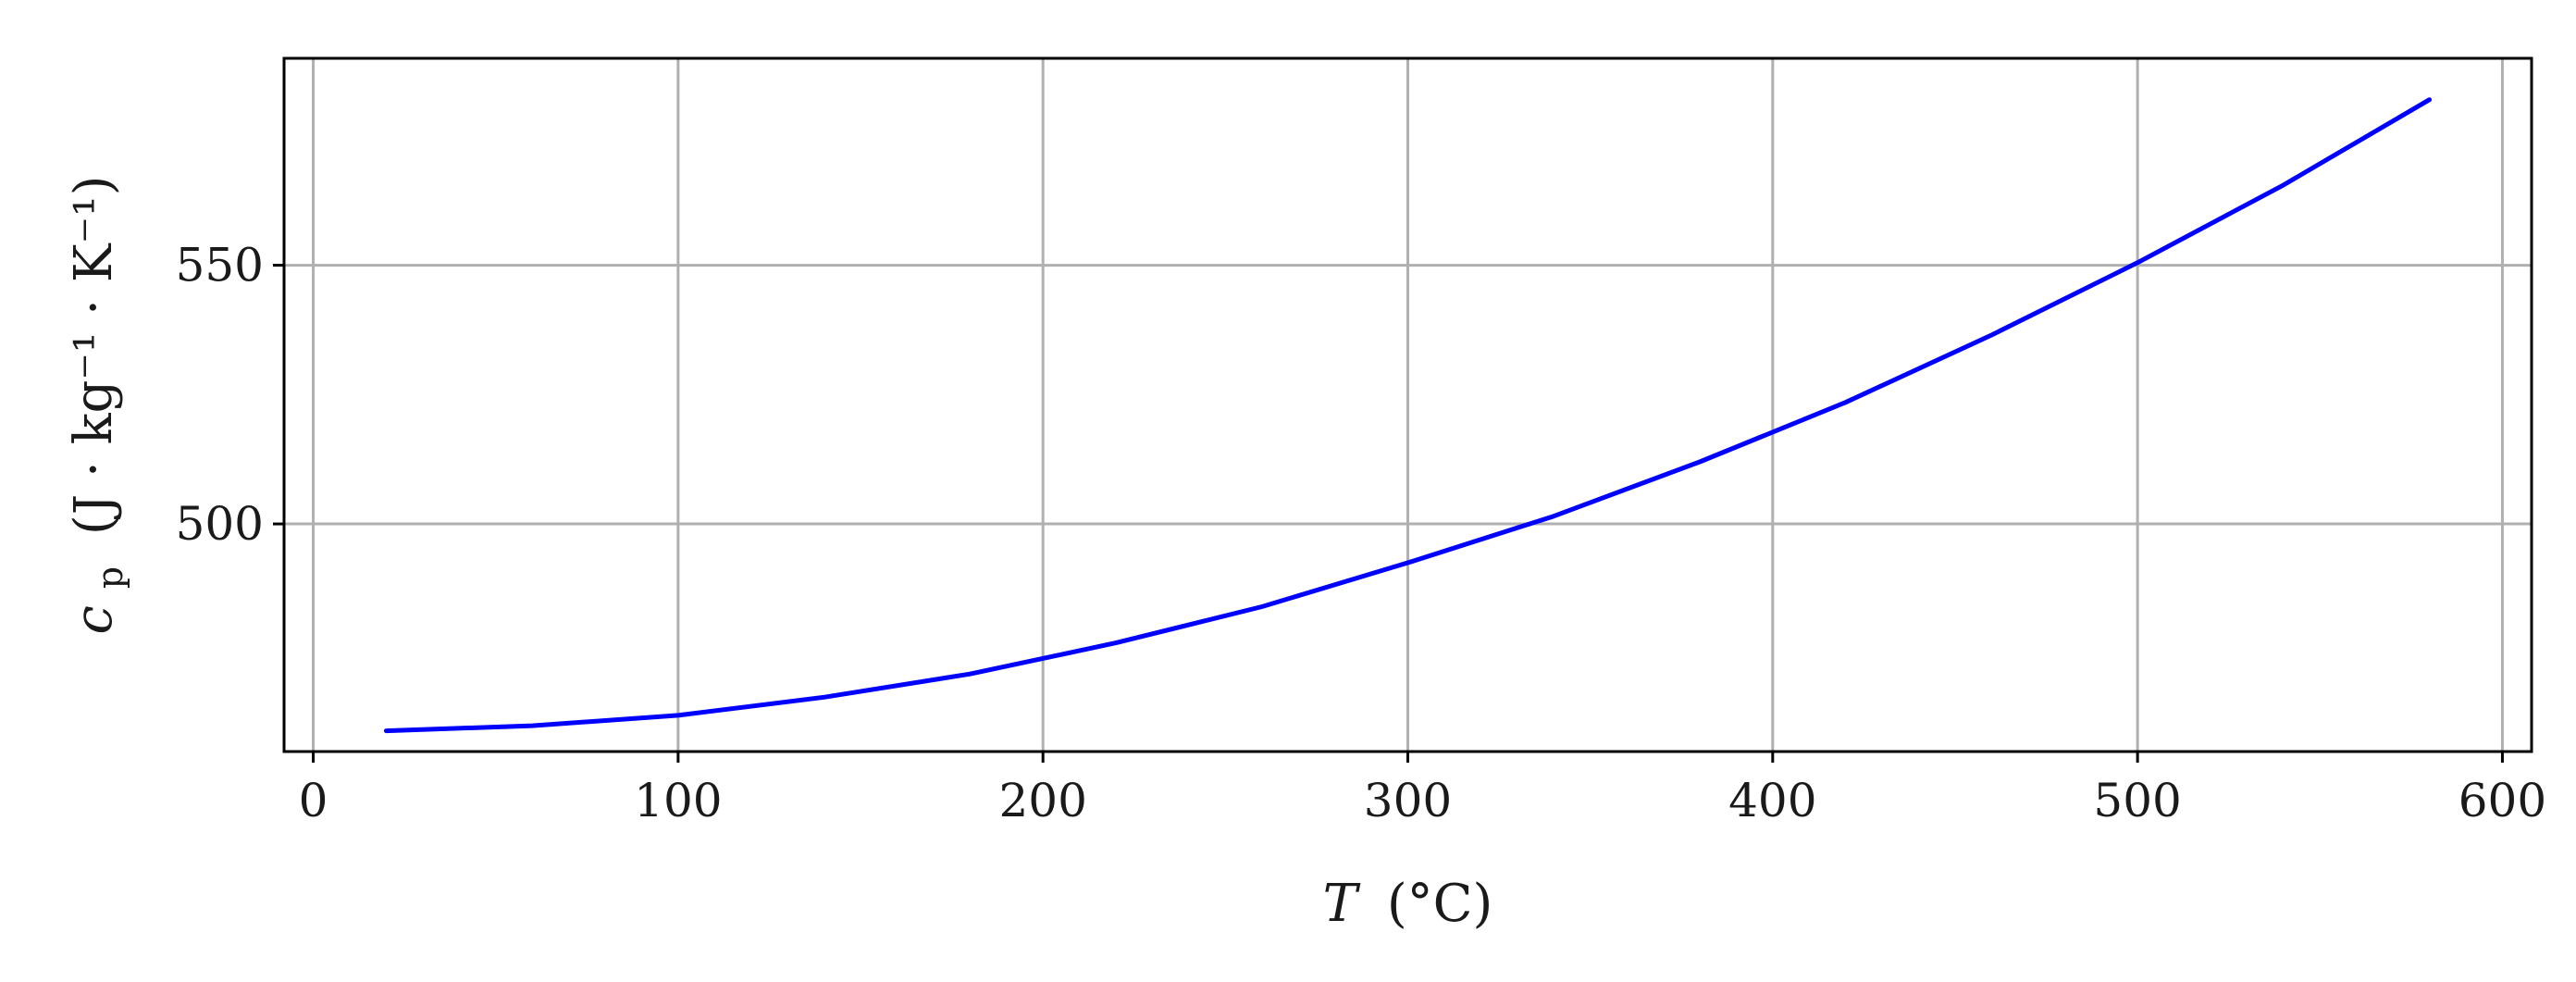  Describe the element at coordinates (220, 265) in the screenshot. I see `y-tick-label-550: 550` at that location.